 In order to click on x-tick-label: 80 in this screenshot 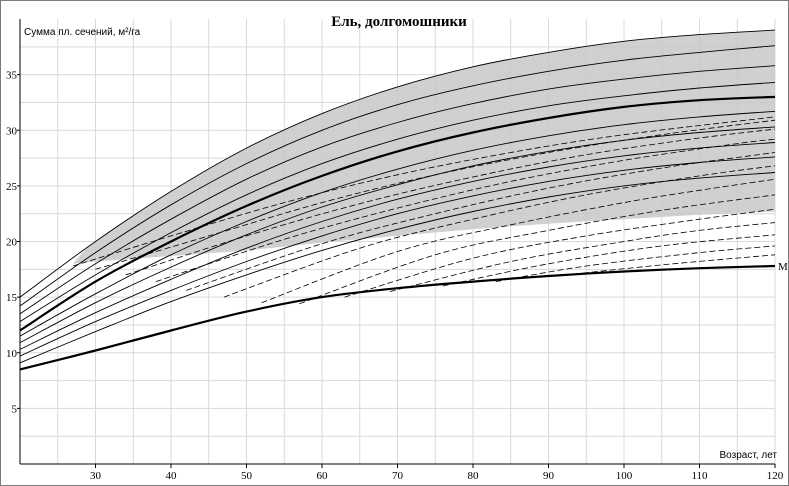, I will do `click(474, 476)`.